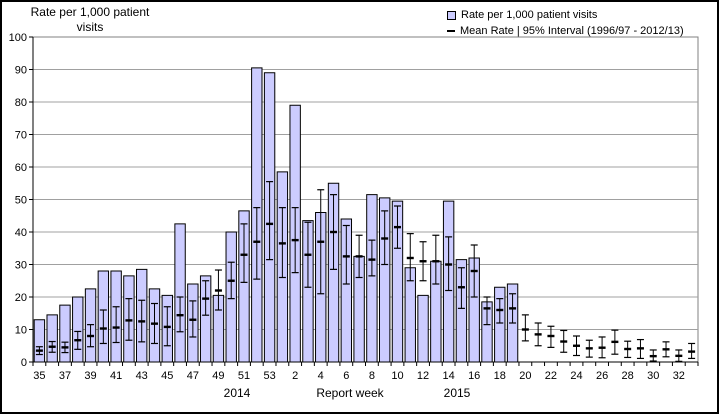 The image size is (719, 414). What do you see at coordinates (397, 376) in the screenshot?
I see `x-tick-label-2015-10: 10` at bounding box center [397, 376].